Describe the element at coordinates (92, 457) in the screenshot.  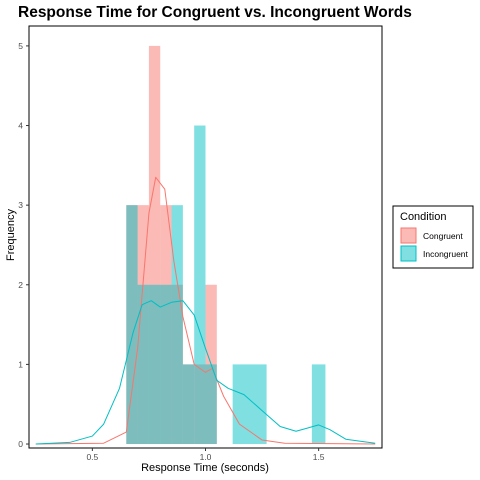
I see `x-tick-label: 0.5` at that location.